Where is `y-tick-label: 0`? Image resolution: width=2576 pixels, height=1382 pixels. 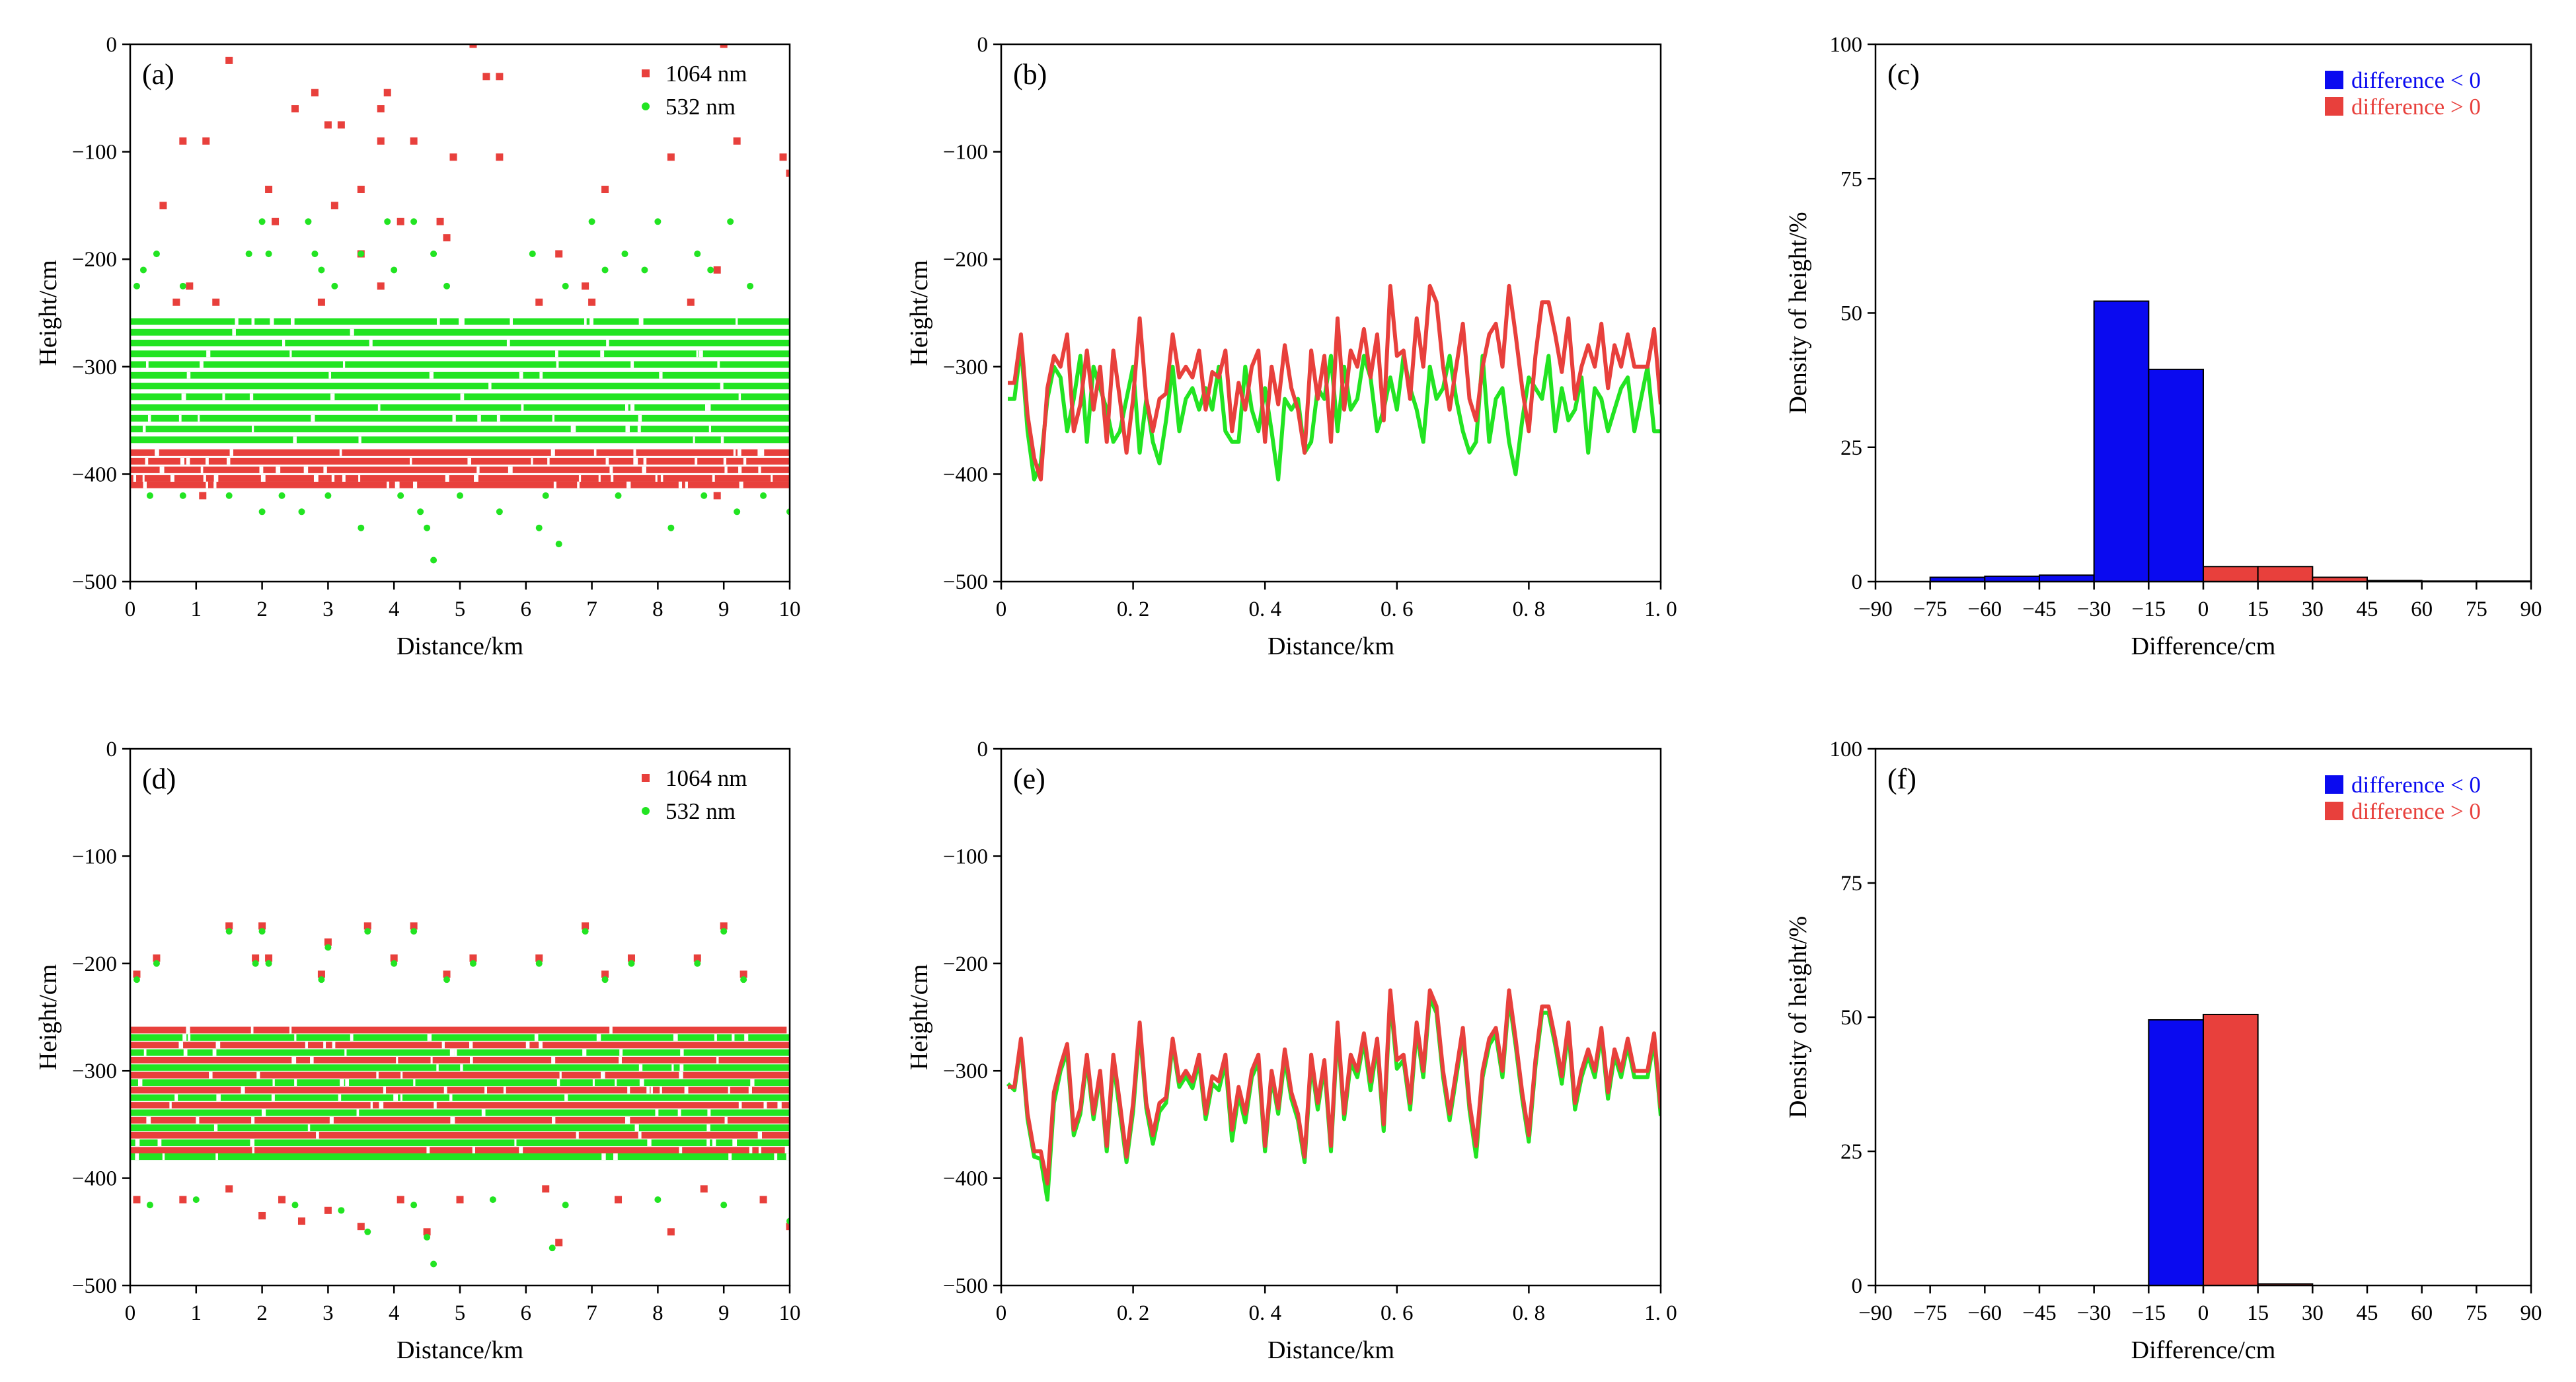 y-tick-label: 0 is located at coordinates (983, 749).